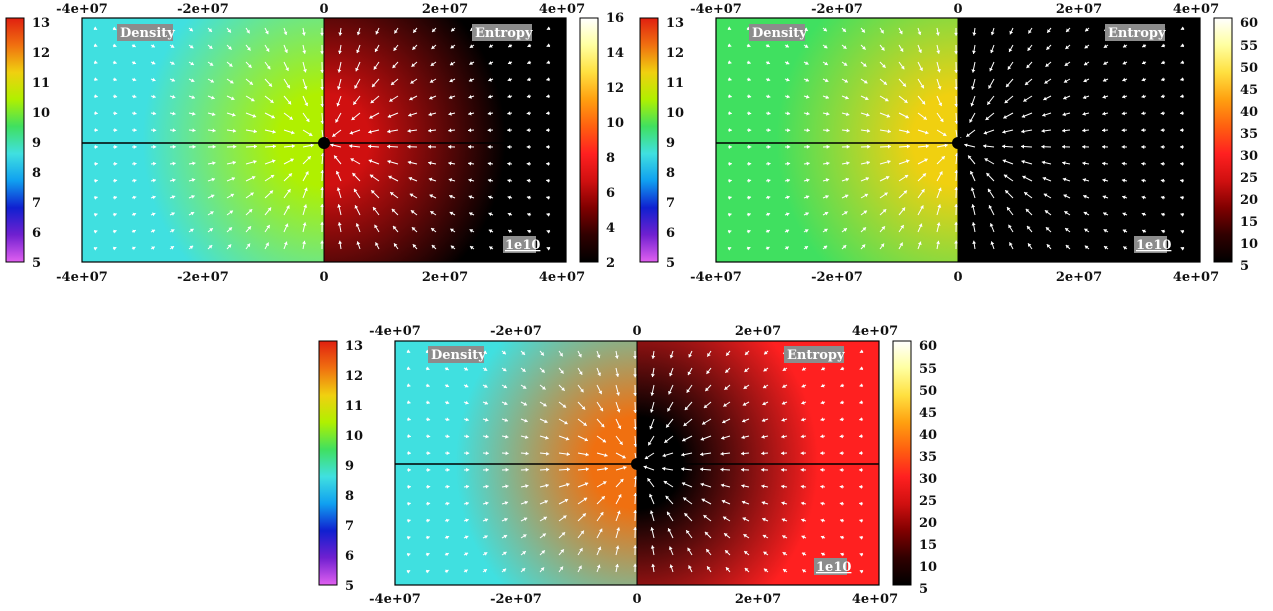  I want to click on entropy-tick: 20, so click(1249, 200).